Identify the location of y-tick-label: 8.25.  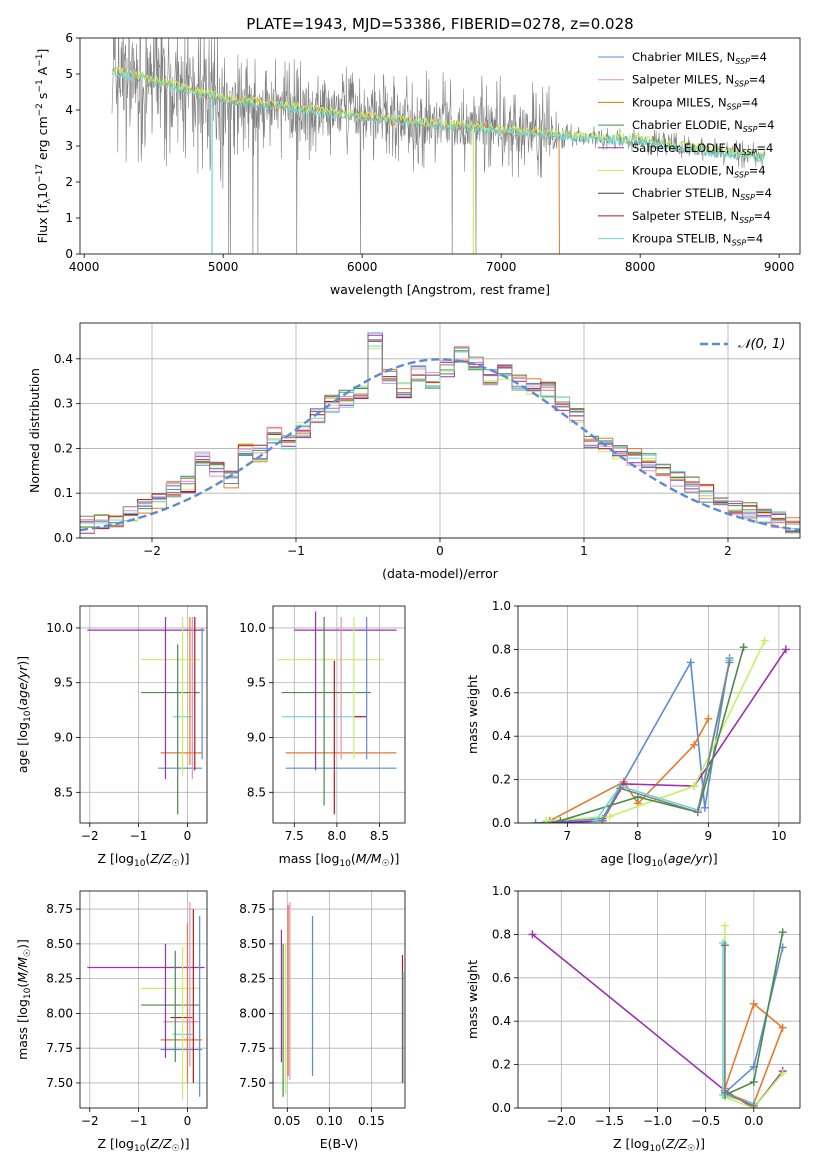
(59, 979).